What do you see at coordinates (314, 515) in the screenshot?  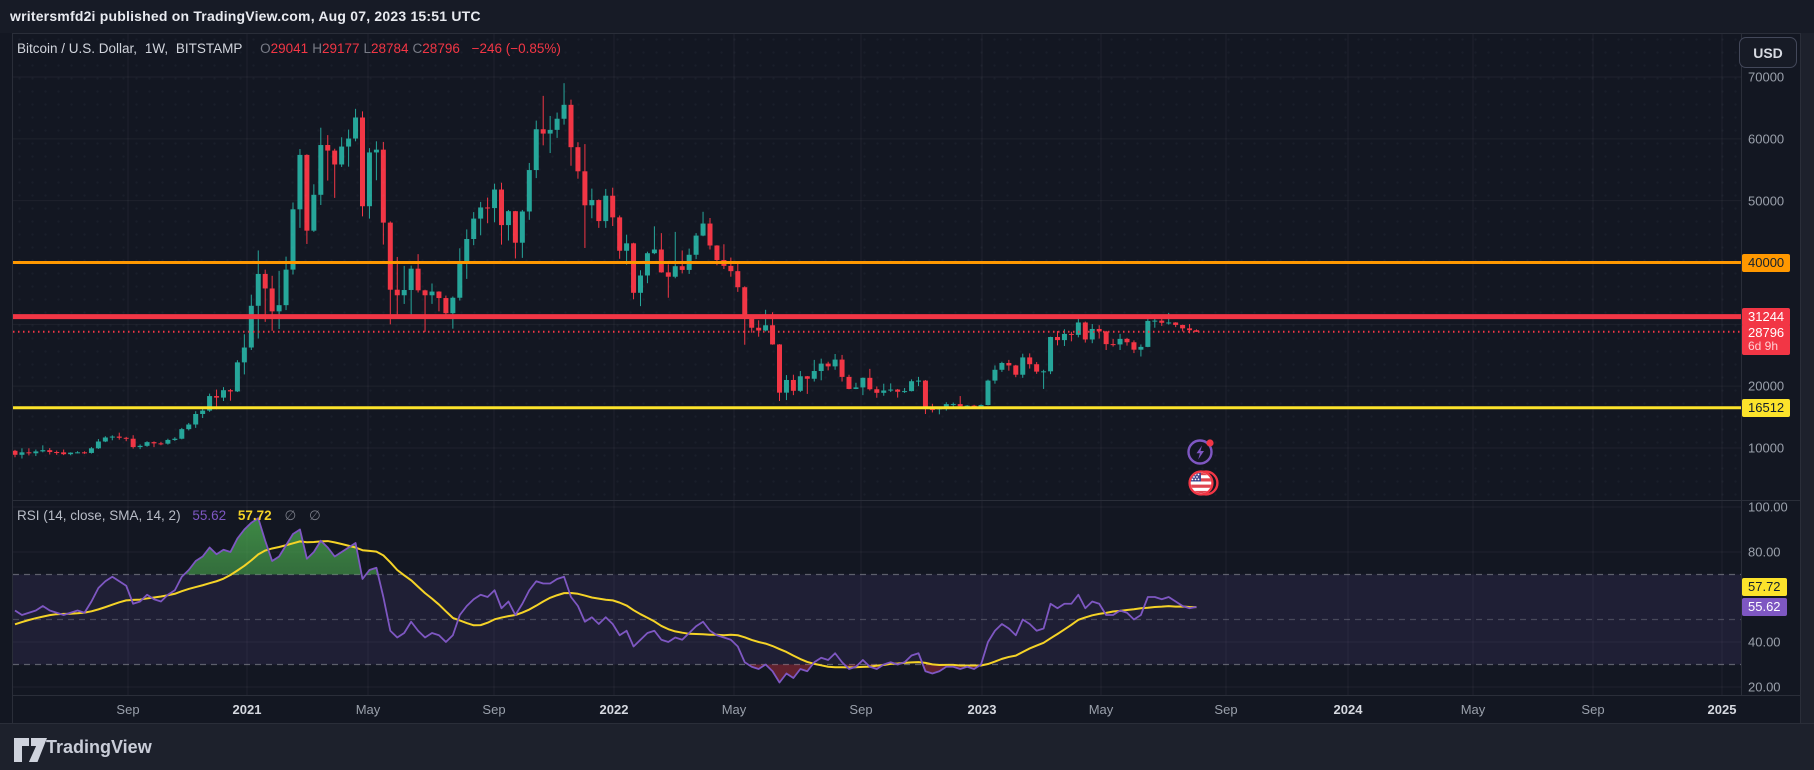 I see `rsi-empty-value-2: ∅` at bounding box center [314, 515].